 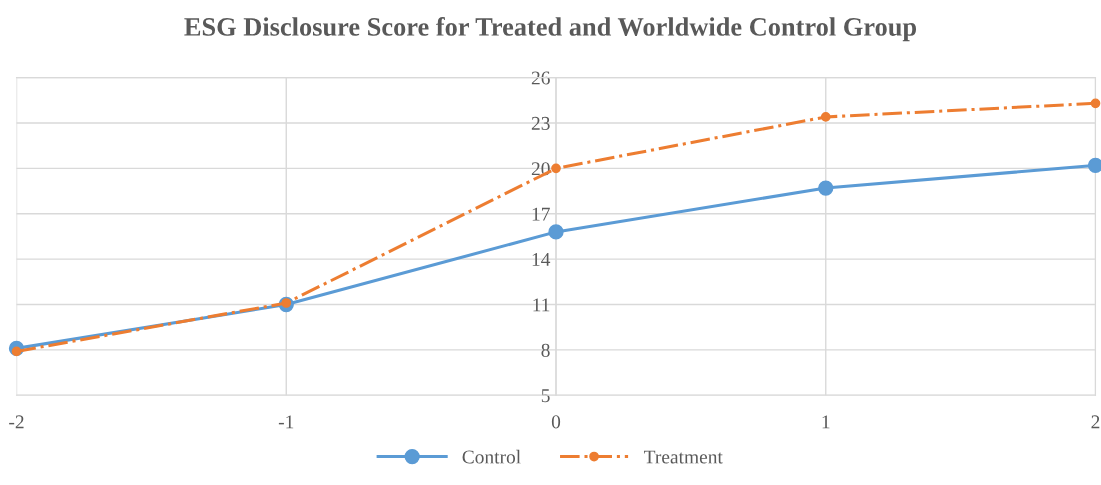 What do you see at coordinates (826, 422) in the screenshot?
I see `x-tick-label: 1` at bounding box center [826, 422].